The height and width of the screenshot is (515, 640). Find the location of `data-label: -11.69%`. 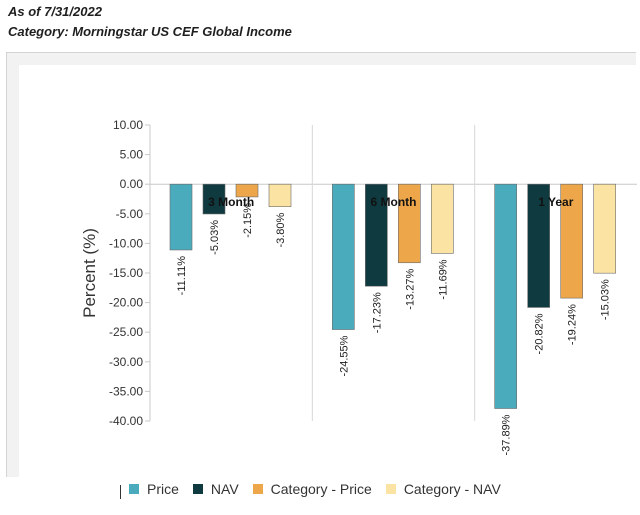

data-label: -11.69% is located at coordinates (443, 279).